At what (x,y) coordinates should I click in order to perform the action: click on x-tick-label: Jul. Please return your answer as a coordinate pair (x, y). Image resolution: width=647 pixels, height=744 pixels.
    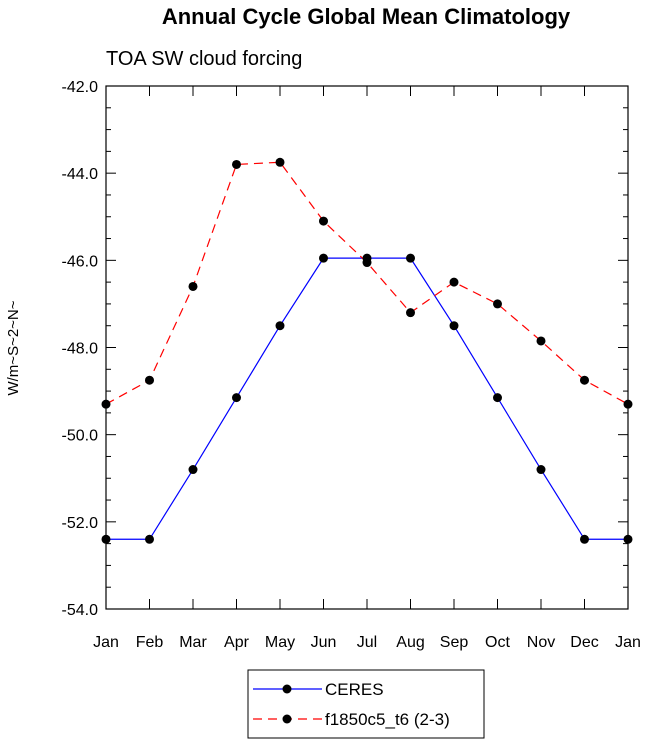
    Looking at the image, I should click on (367, 642).